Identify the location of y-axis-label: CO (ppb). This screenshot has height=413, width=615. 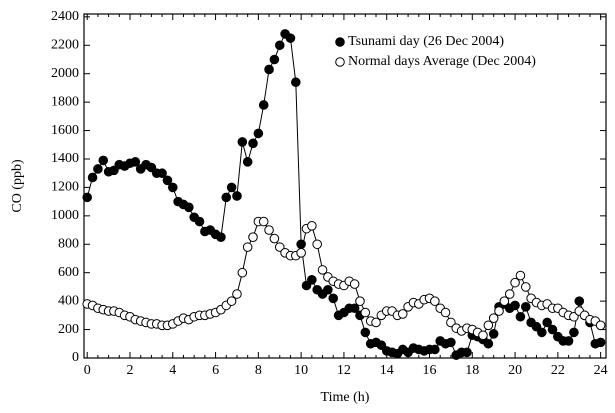
(17, 186).